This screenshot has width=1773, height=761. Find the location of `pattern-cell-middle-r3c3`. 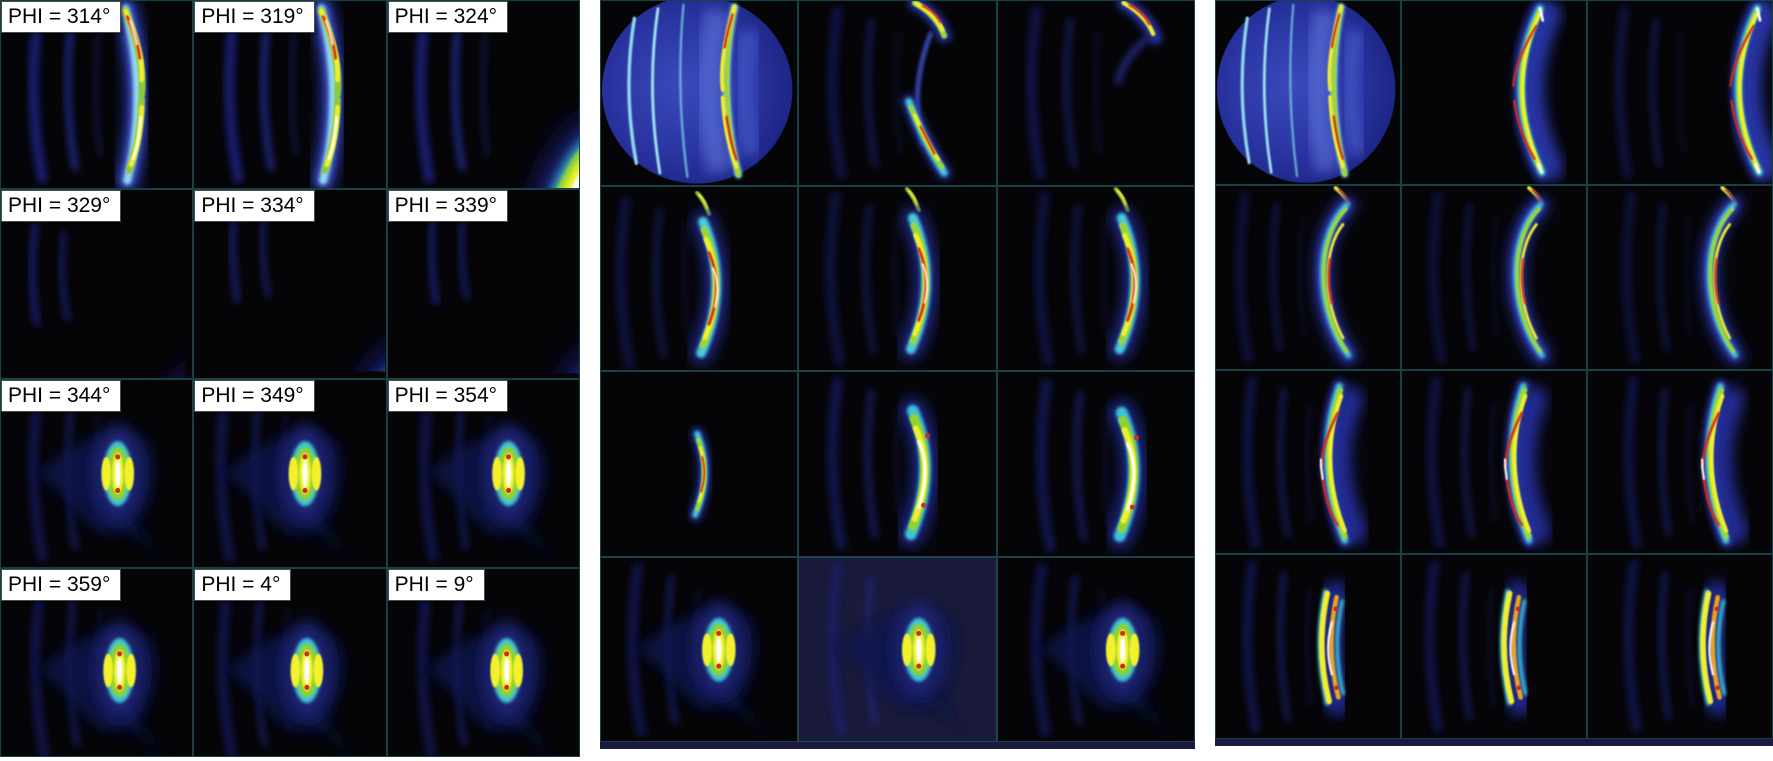

pattern-cell-middle-r3c3 is located at coordinates (1095, 464).